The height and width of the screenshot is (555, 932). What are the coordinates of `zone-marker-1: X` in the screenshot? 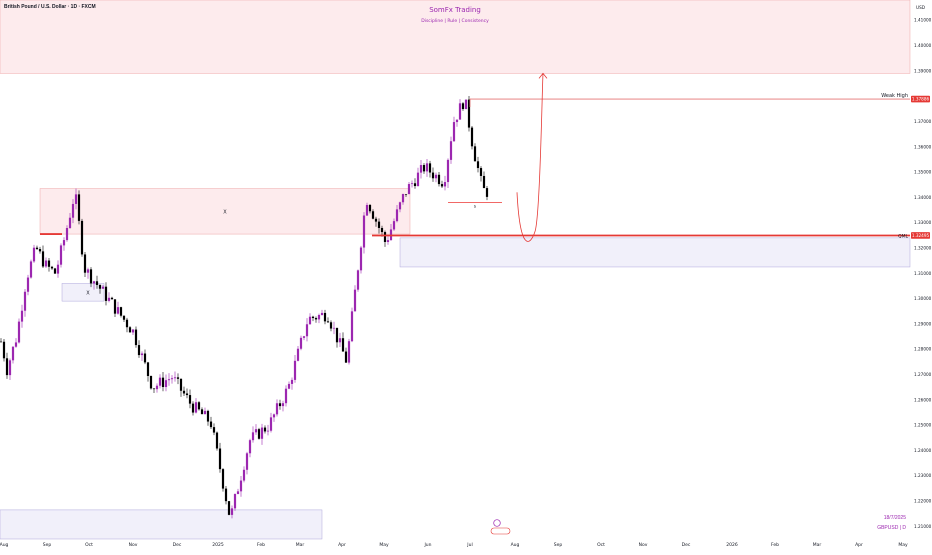 It's located at (225, 212).